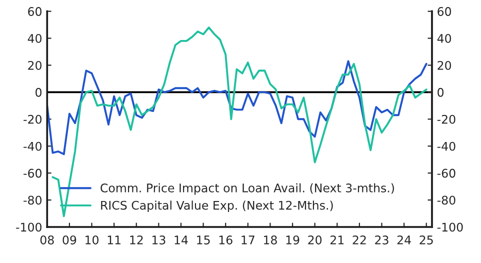 Image resolution: width=481 pixels, height=263 pixels. What do you see at coordinates (203, 240) in the screenshot?
I see `x-tick-label: 15` at bounding box center [203, 240].